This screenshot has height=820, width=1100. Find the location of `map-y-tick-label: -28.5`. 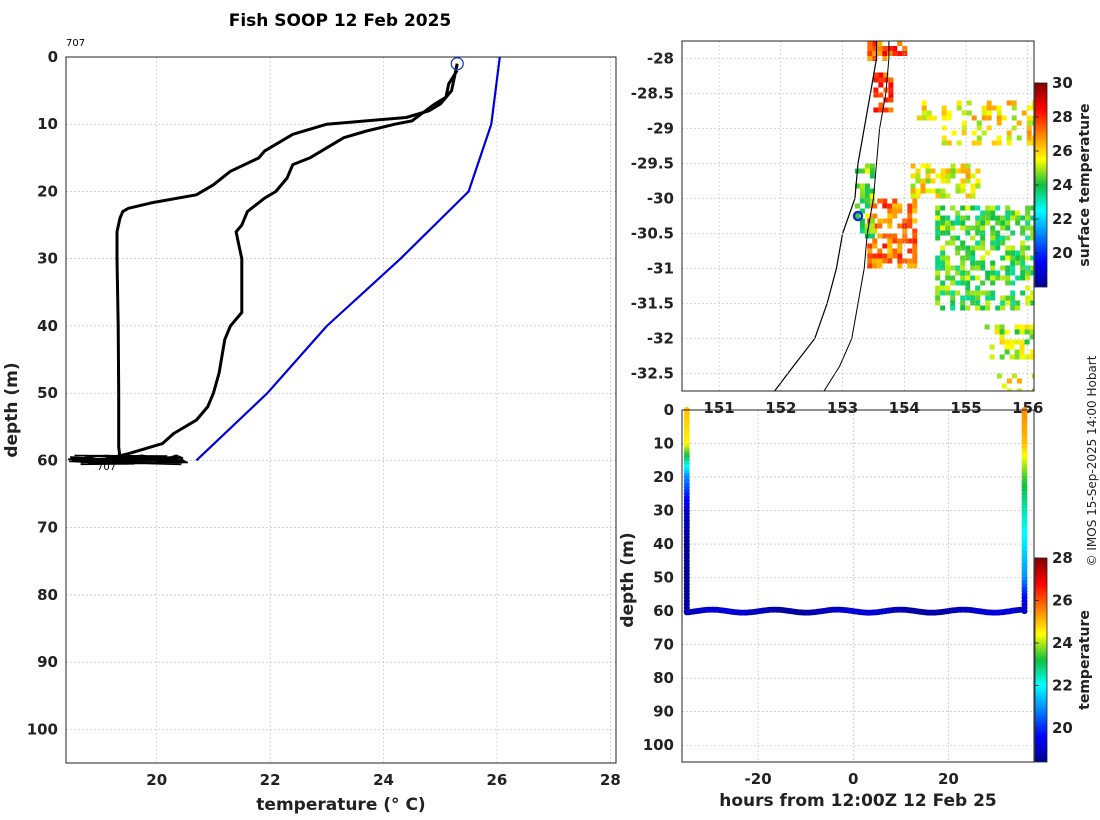

map-y-tick-label: -28.5 is located at coordinates (652, 94).